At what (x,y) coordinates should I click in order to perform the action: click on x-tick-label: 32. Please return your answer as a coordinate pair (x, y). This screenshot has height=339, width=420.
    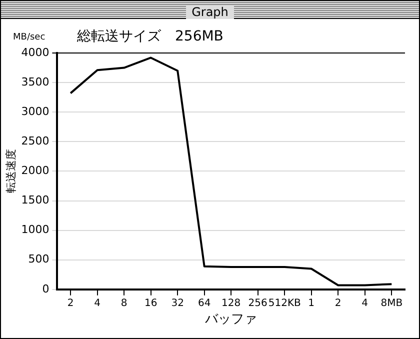
    Looking at the image, I should click on (177, 303).